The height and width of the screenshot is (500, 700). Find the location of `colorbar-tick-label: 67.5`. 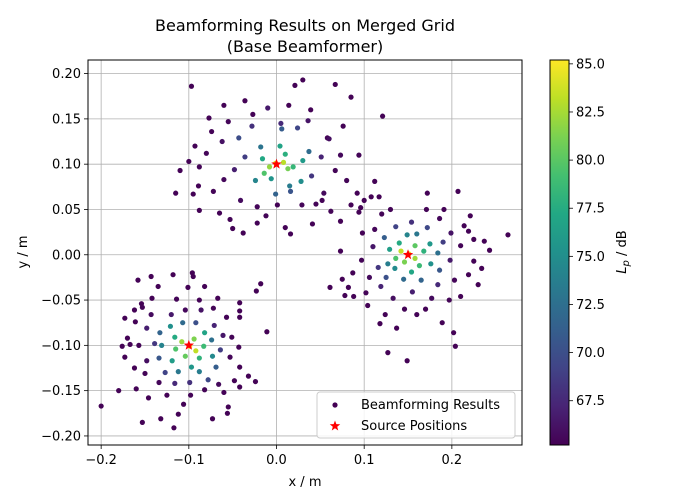

colorbar-tick-label: 67.5 is located at coordinates (590, 401).